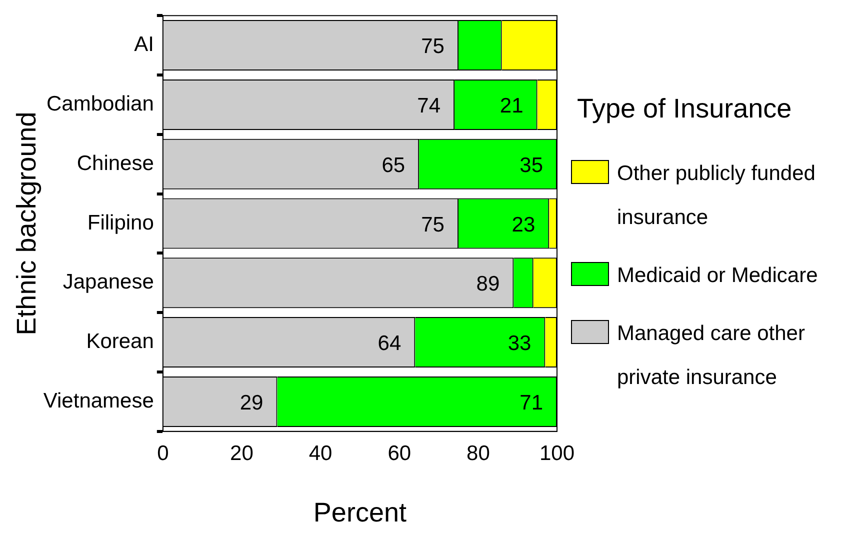 This screenshot has width=863, height=536. Describe the element at coordinates (684, 108) in the screenshot. I see `legend-title: Type of Insurance` at that location.